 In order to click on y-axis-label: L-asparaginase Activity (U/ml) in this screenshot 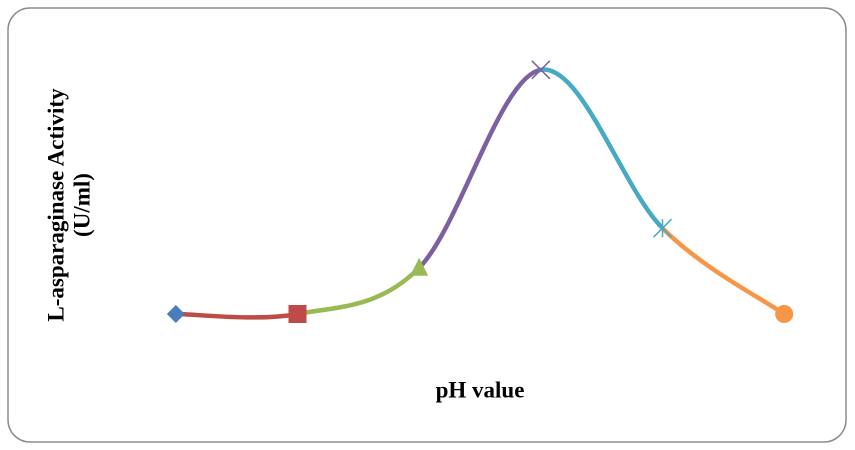, I will do `click(68, 205)`.